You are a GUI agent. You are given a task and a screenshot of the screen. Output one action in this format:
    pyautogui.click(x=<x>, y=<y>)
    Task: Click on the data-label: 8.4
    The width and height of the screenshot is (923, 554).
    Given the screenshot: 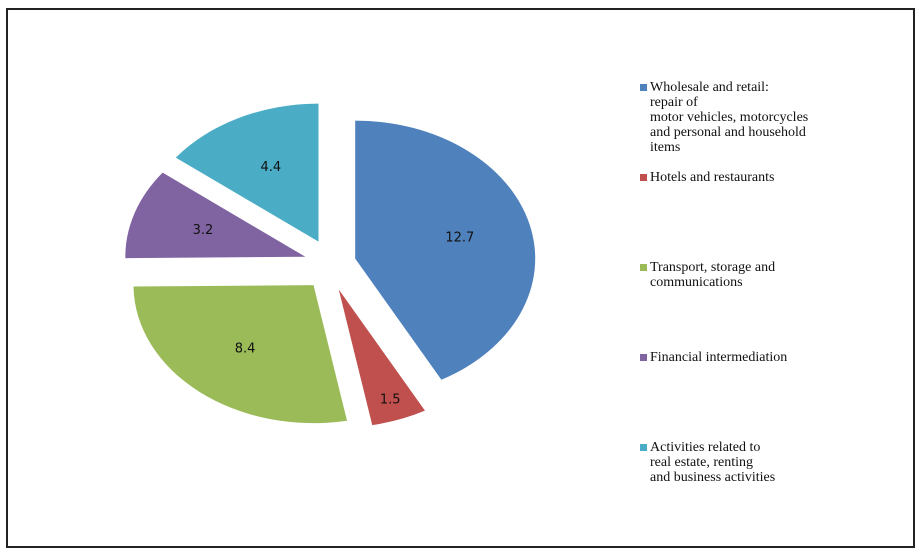 What is the action you would take?
    pyautogui.click(x=245, y=349)
    